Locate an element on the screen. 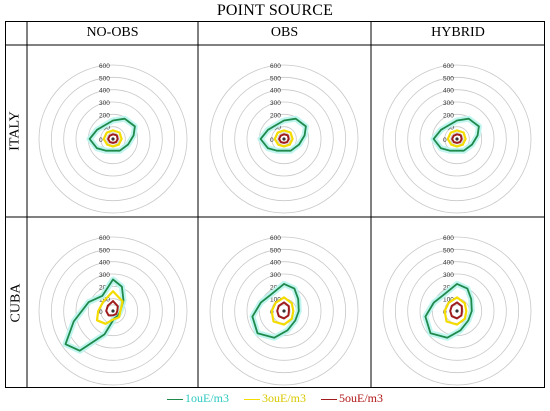 Image resolution: width=550 pixels, height=411 pixels. legend-label-5: 5ouE/m3 is located at coordinates (361, 398).